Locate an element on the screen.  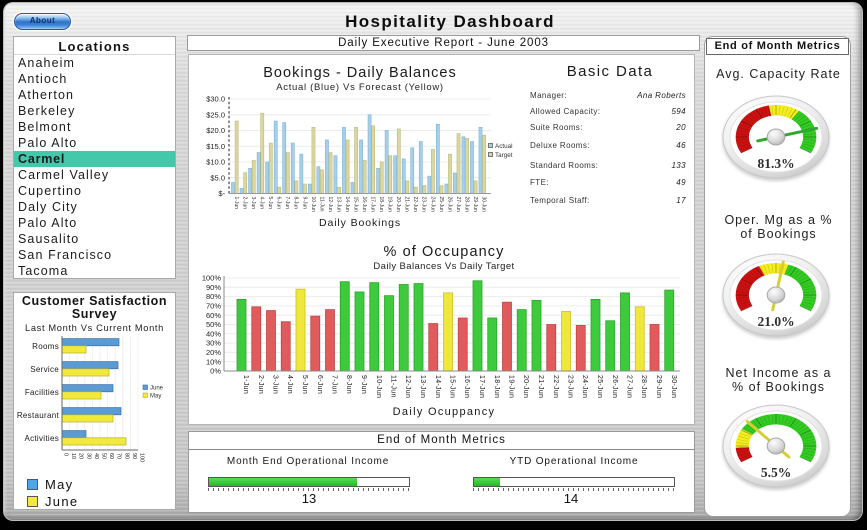
svg-text: 30% is located at coordinates (213, 343).